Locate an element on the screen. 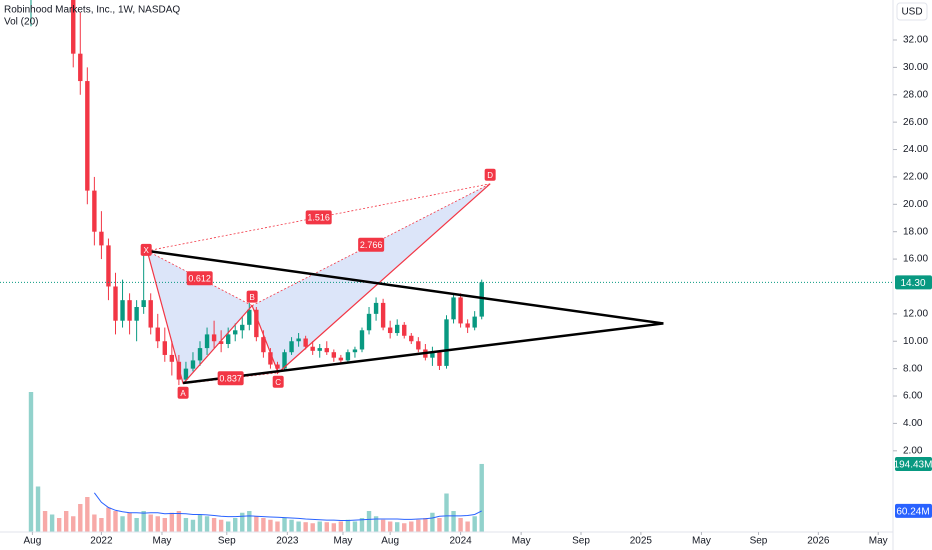 The height and width of the screenshot is (550, 932). ratio-label: 1.516 is located at coordinates (318, 218).